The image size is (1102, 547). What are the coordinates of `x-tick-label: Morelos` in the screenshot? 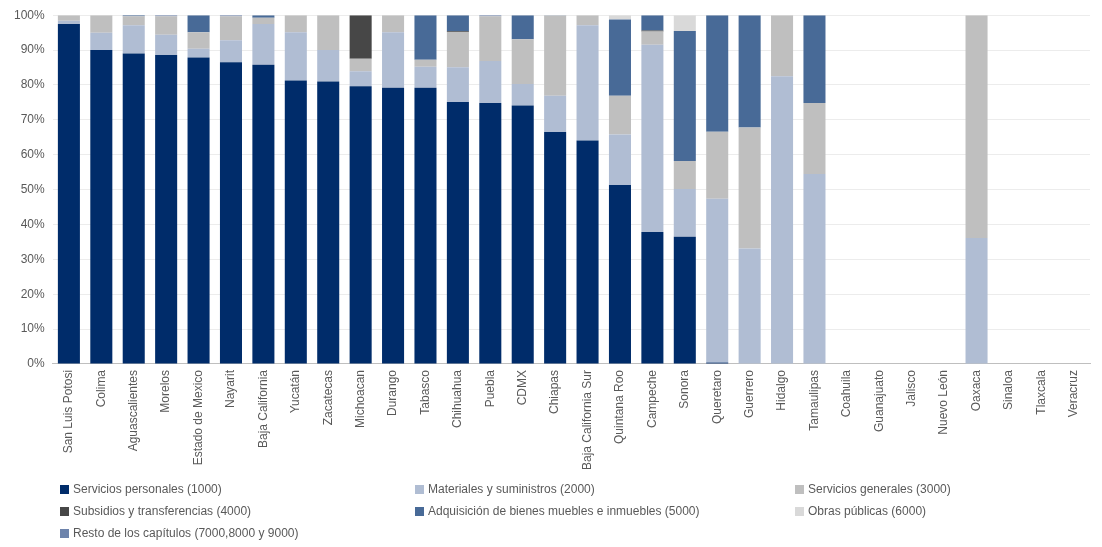 It's located at (165, 391).